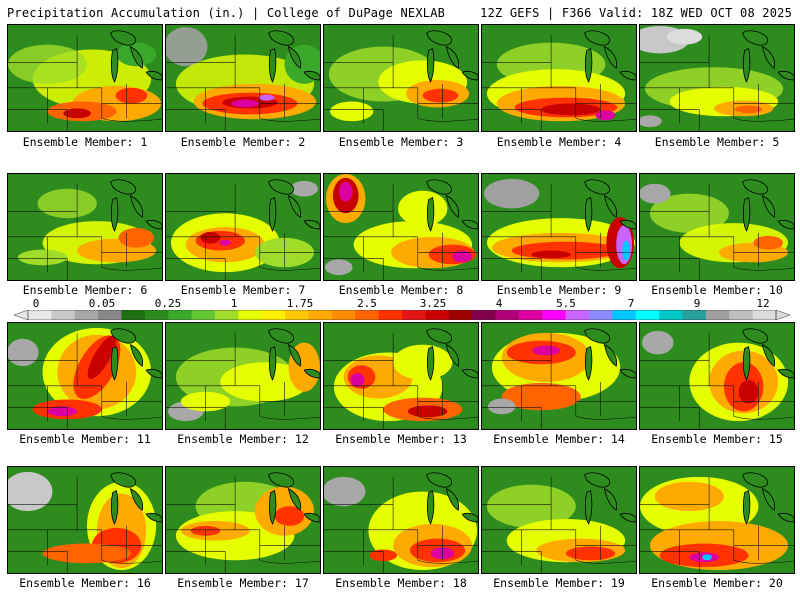 The image size is (800, 600). What do you see at coordinates (559, 142) in the screenshot?
I see `member-label-4: Ensemble Member: 4` at bounding box center [559, 142].